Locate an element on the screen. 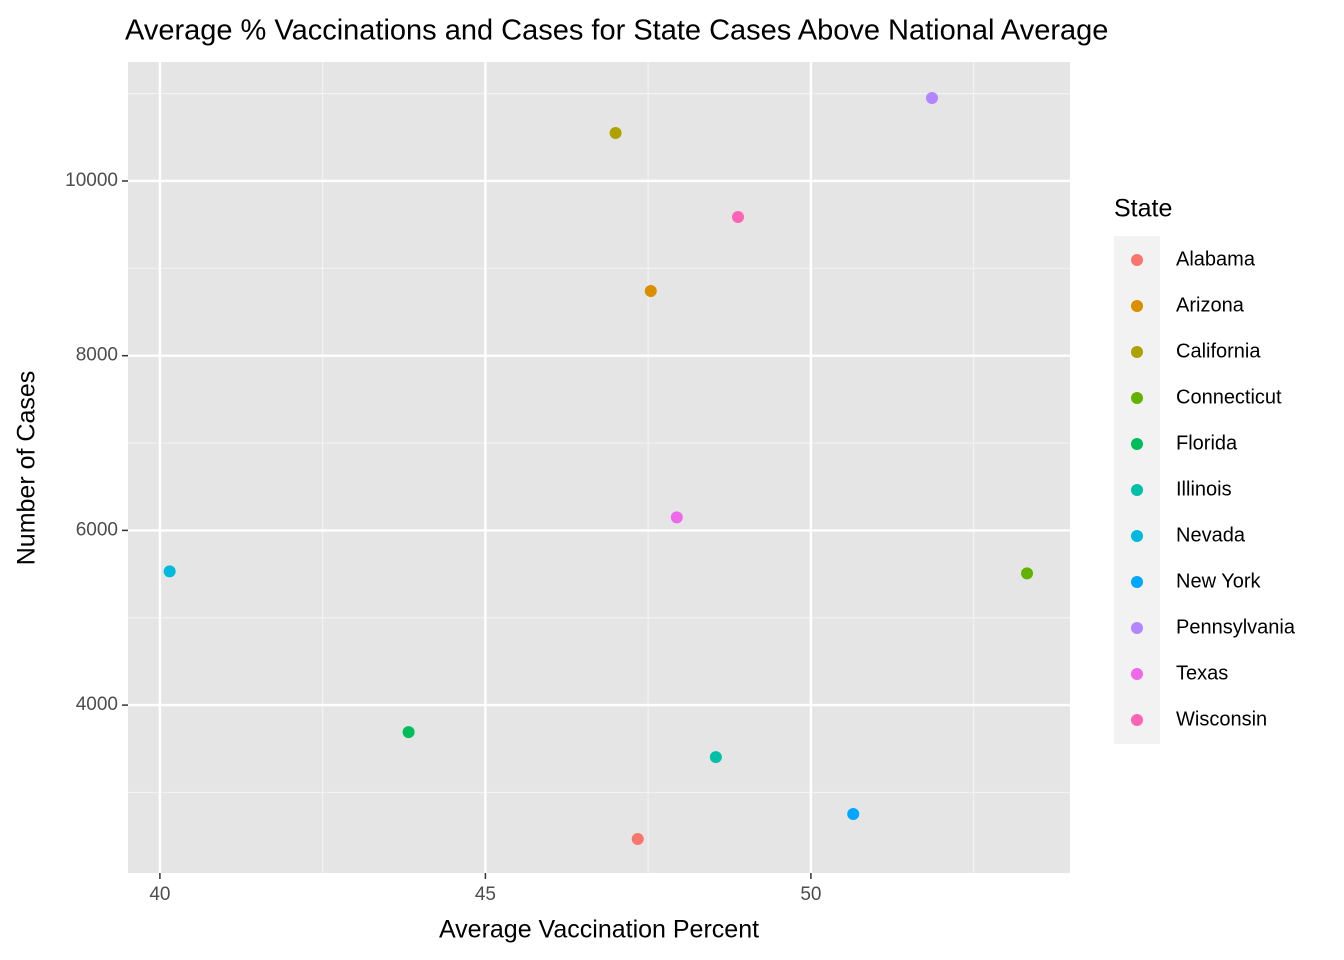 The height and width of the screenshot is (960, 1344). y-tick-label: 6000 is located at coordinates (97, 529).